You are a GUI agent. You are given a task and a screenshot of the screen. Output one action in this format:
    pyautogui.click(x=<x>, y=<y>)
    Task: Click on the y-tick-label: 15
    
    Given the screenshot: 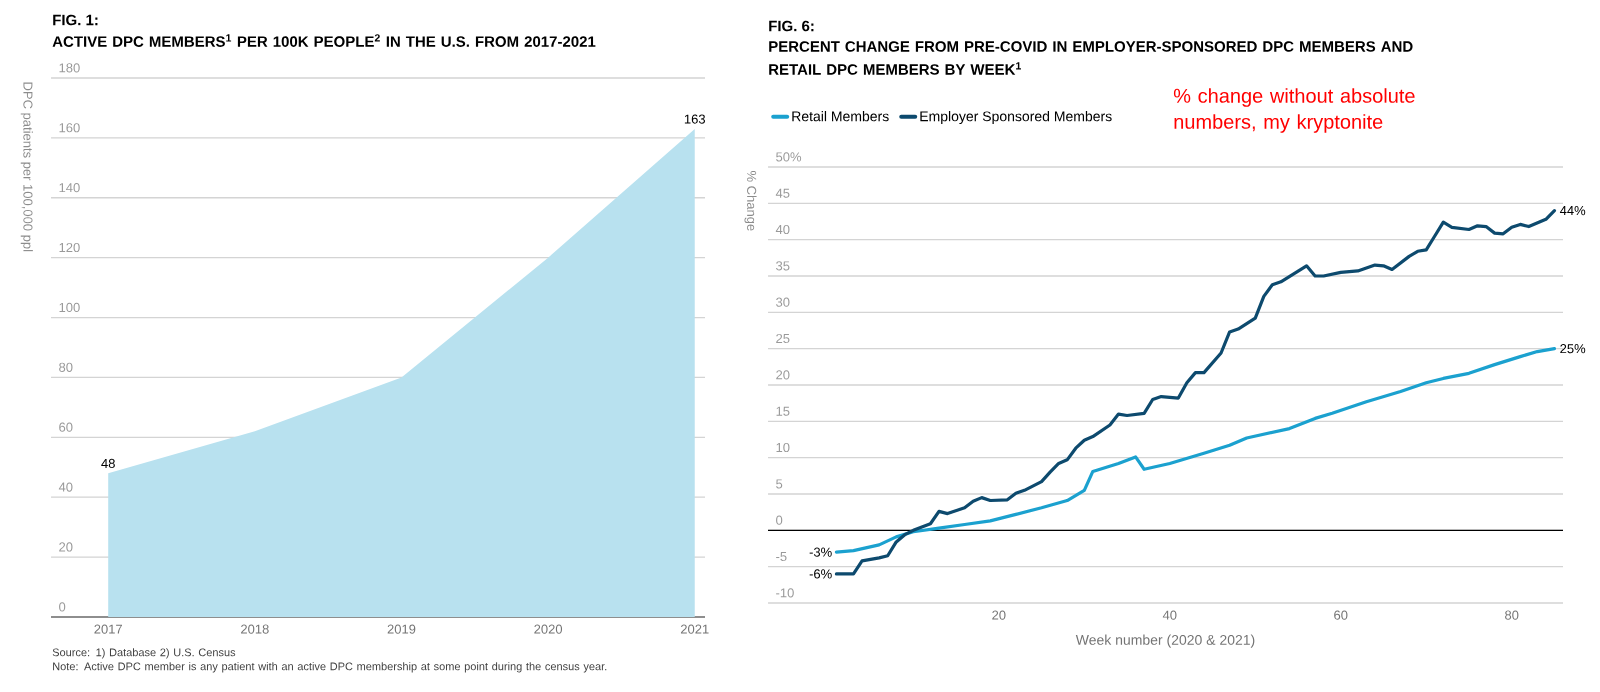 What is the action you would take?
    pyautogui.click(x=783, y=411)
    